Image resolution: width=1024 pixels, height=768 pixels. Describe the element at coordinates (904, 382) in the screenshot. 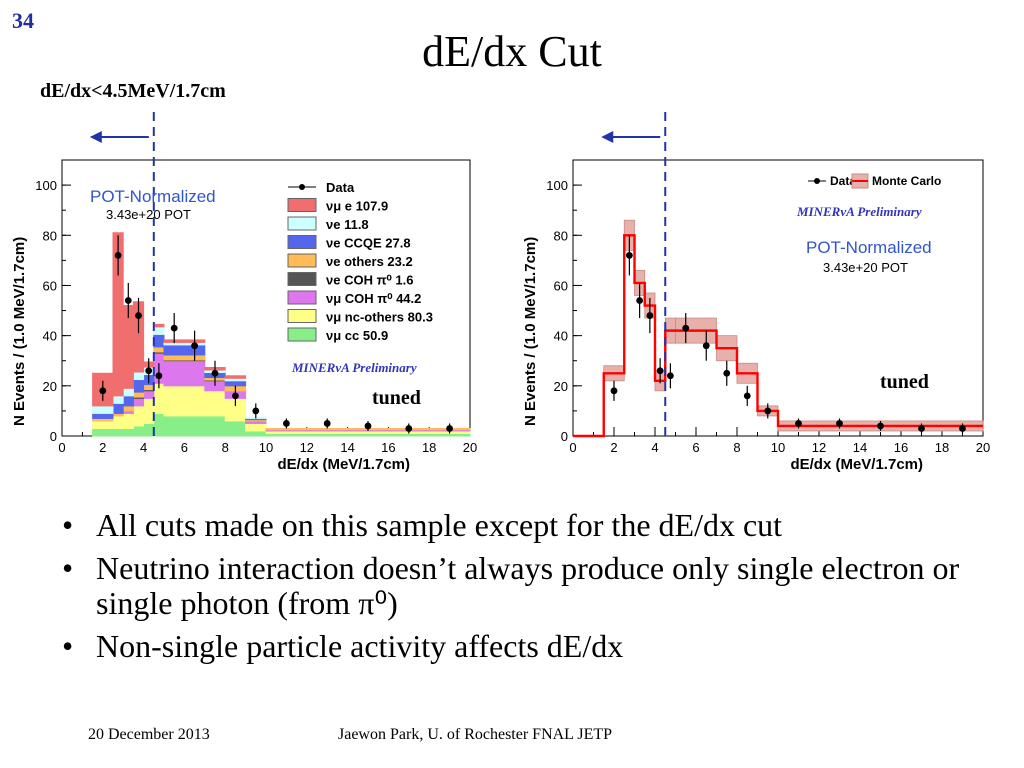

I see `annotation-tuned: tuned` at that location.